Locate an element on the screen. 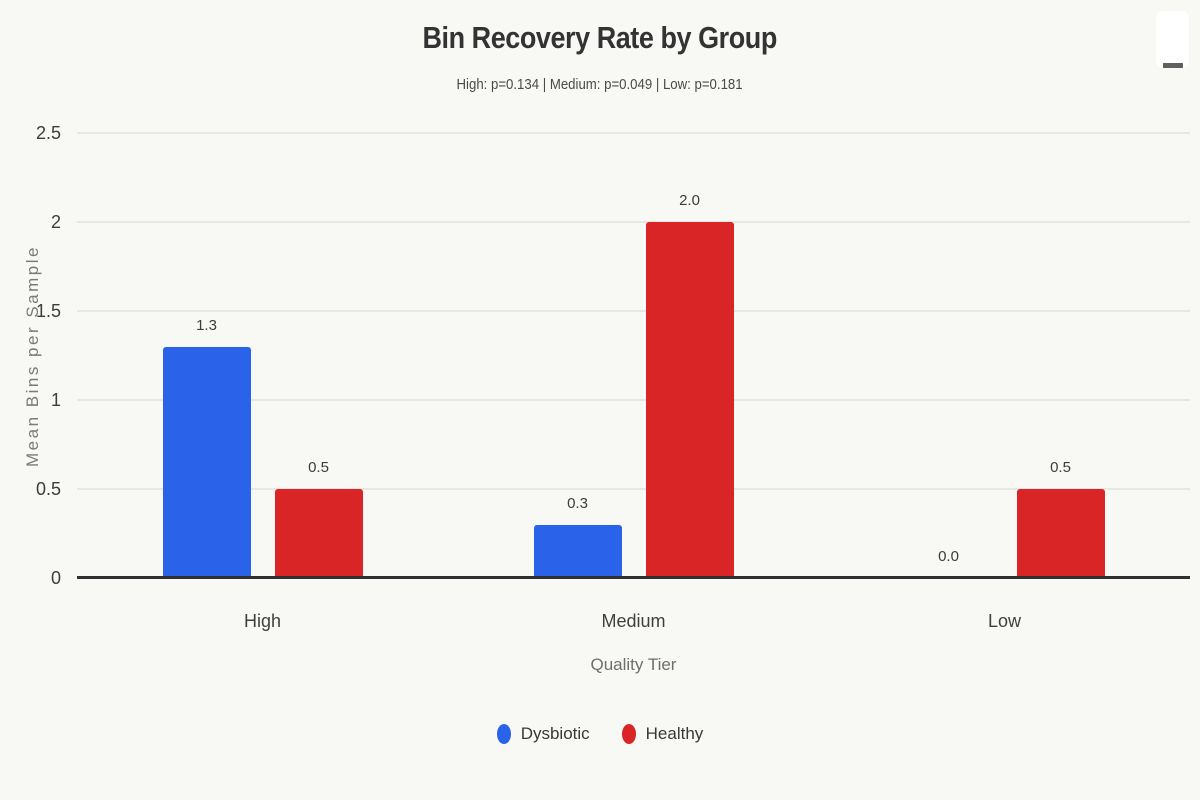 This screenshot has height=800, width=1200. y-tick-label: 2 is located at coordinates (55, 222).